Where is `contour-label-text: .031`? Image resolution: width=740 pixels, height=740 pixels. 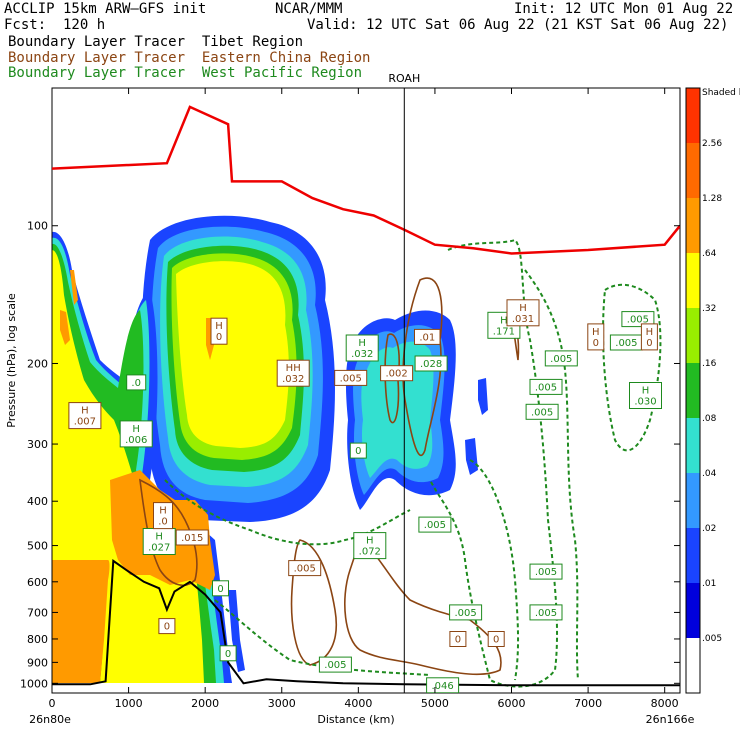
contour-label-text: .031 is located at coordinates (523, 319).